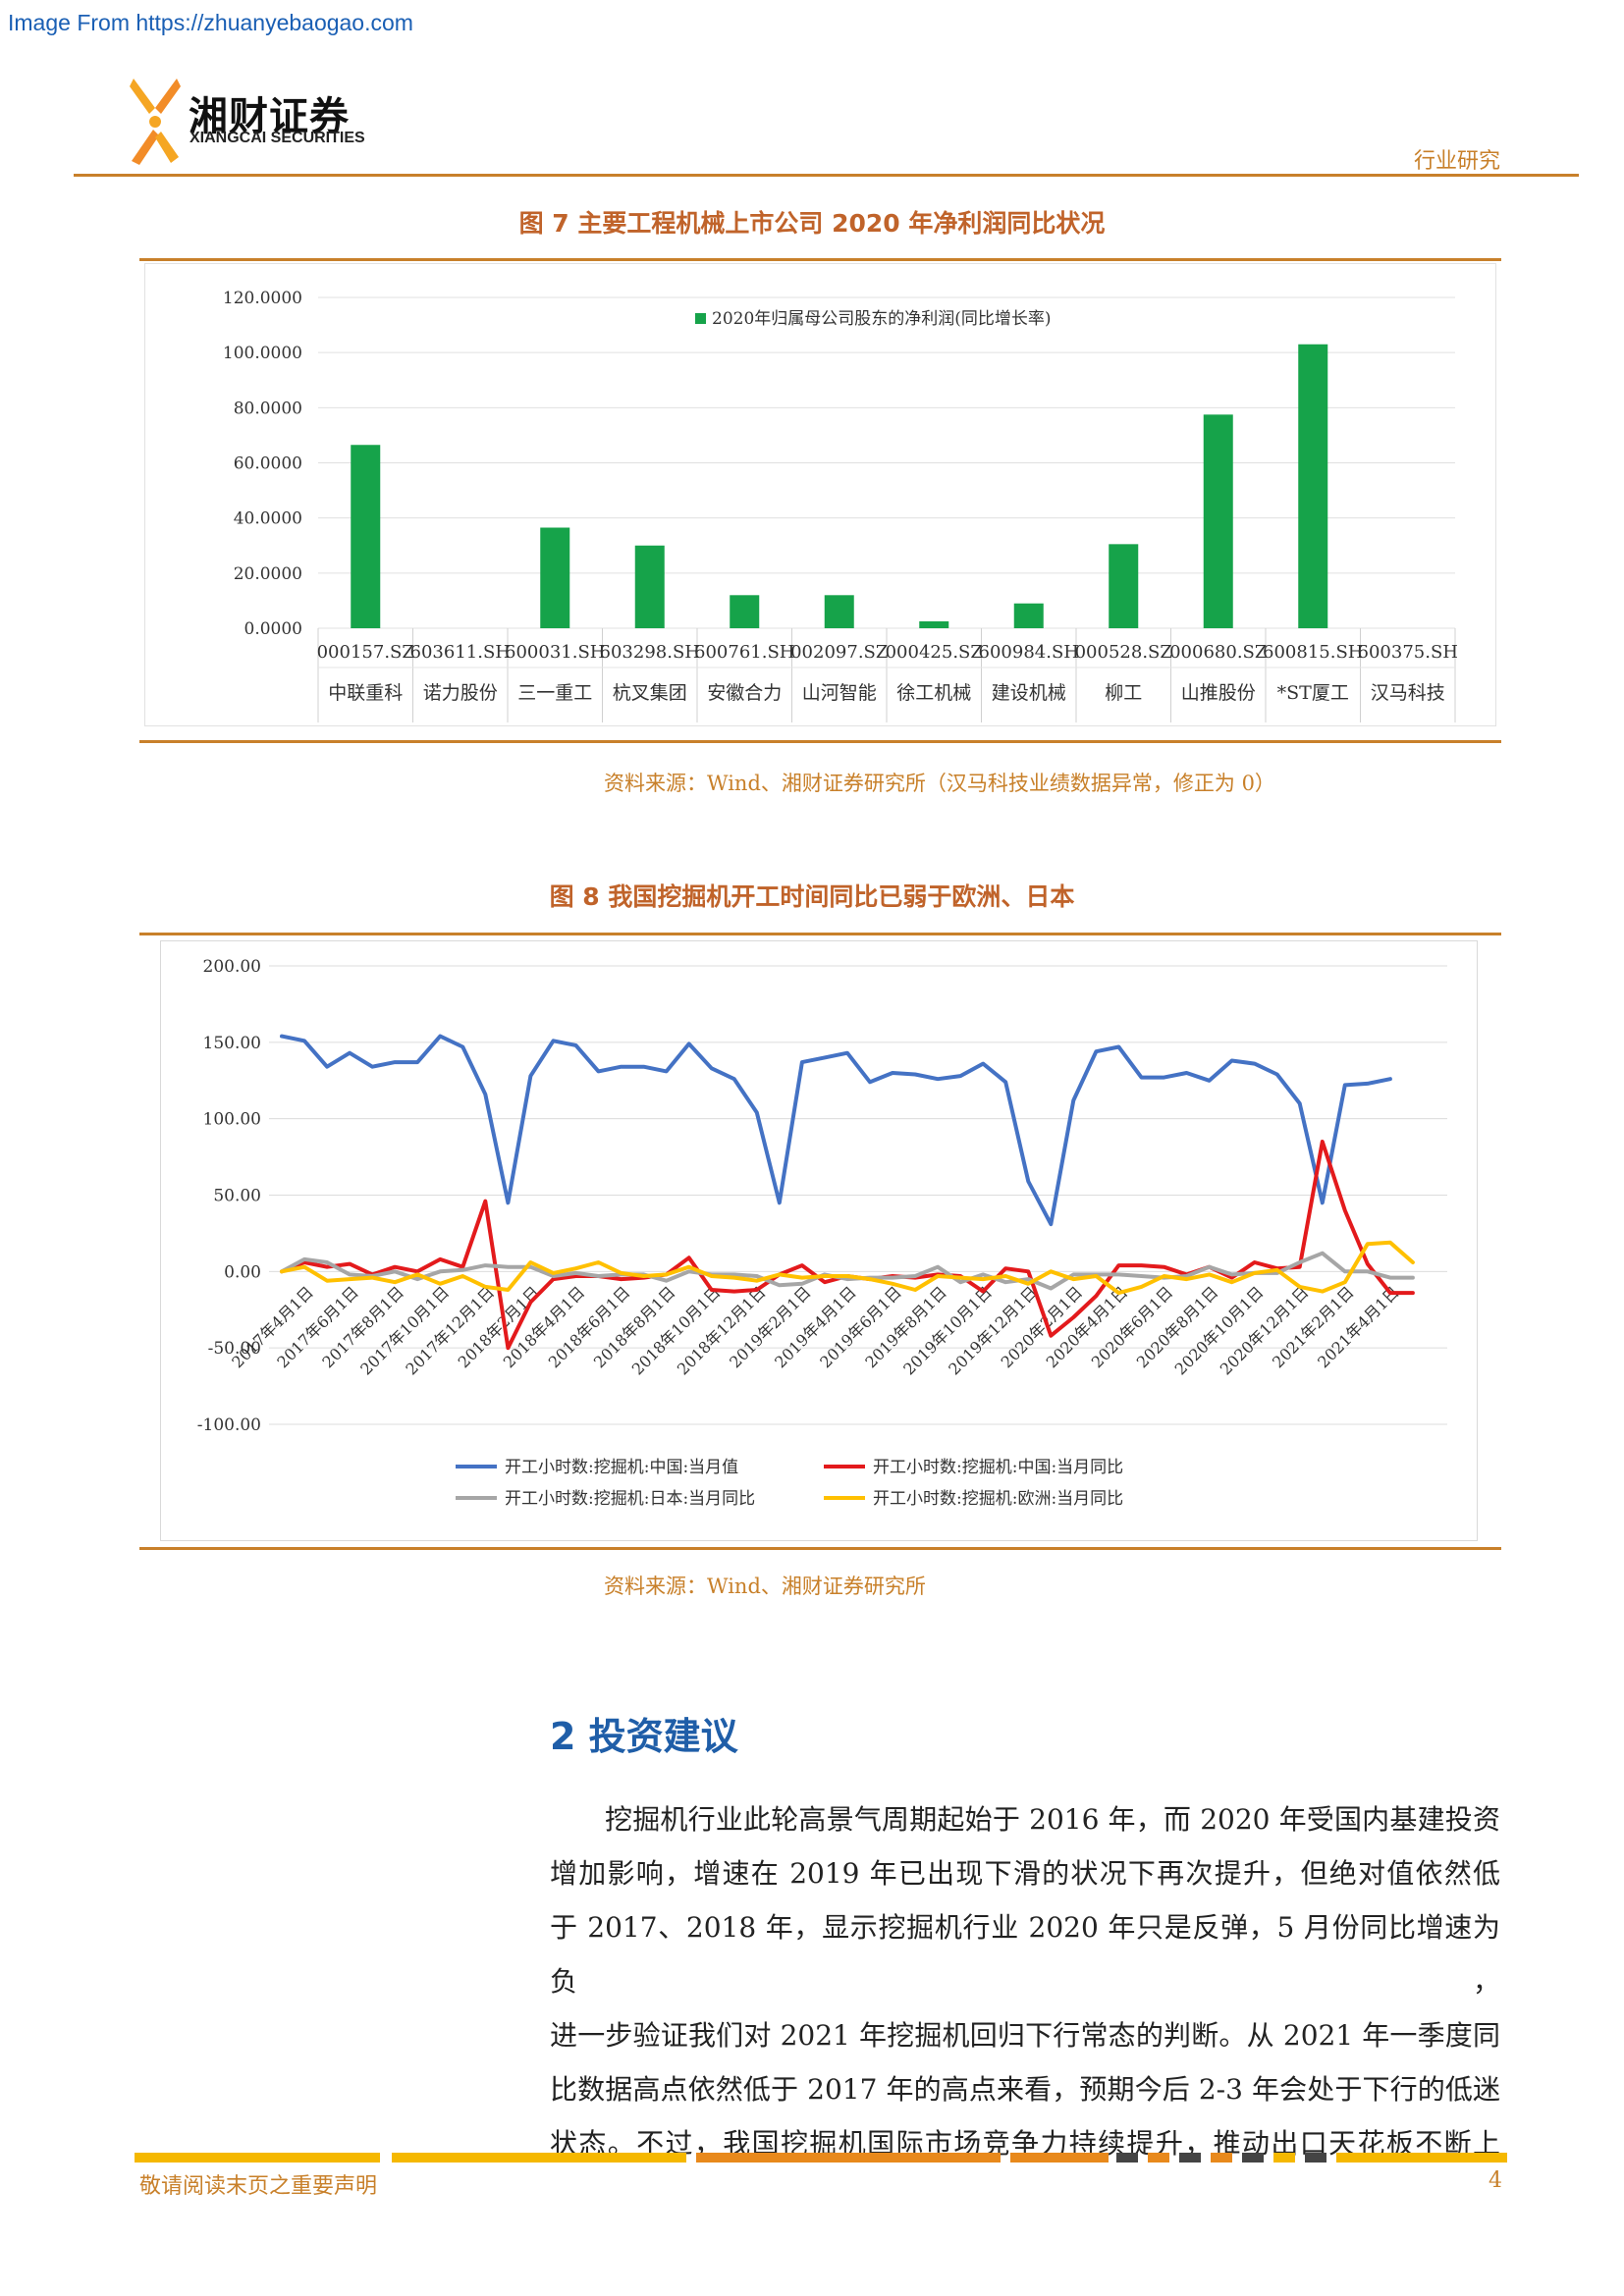  What do you see at coordinates (232, 1120) in the screenshot?
I see `y-tick-label: 100.00` at bounding box center [232, 1120].